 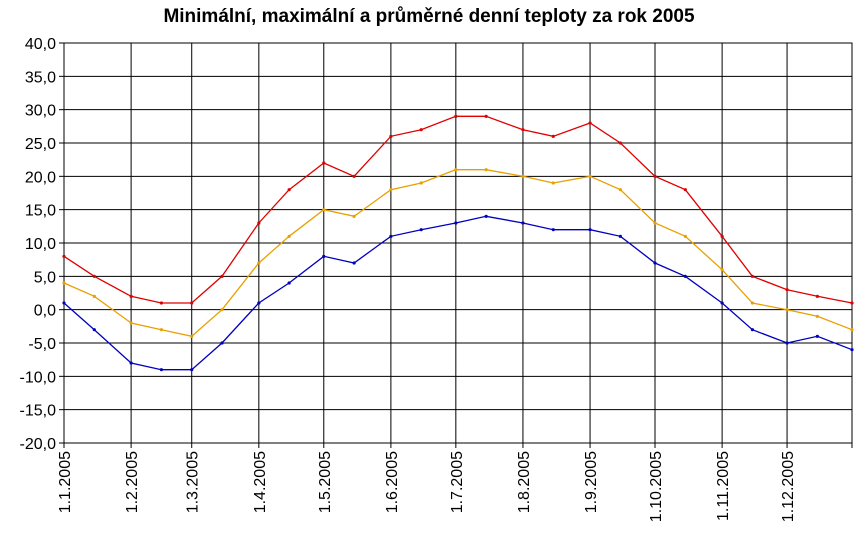 What do you see at coordinates (40, 177) in the screenshot?
I see `y-tick-label: 20,0` at bounding box center [40, 177].